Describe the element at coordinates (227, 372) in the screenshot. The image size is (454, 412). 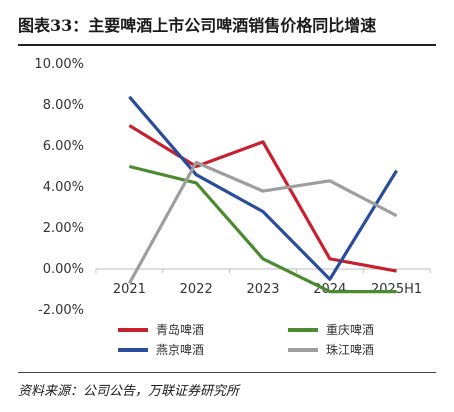
I see `source-divider` at that location.